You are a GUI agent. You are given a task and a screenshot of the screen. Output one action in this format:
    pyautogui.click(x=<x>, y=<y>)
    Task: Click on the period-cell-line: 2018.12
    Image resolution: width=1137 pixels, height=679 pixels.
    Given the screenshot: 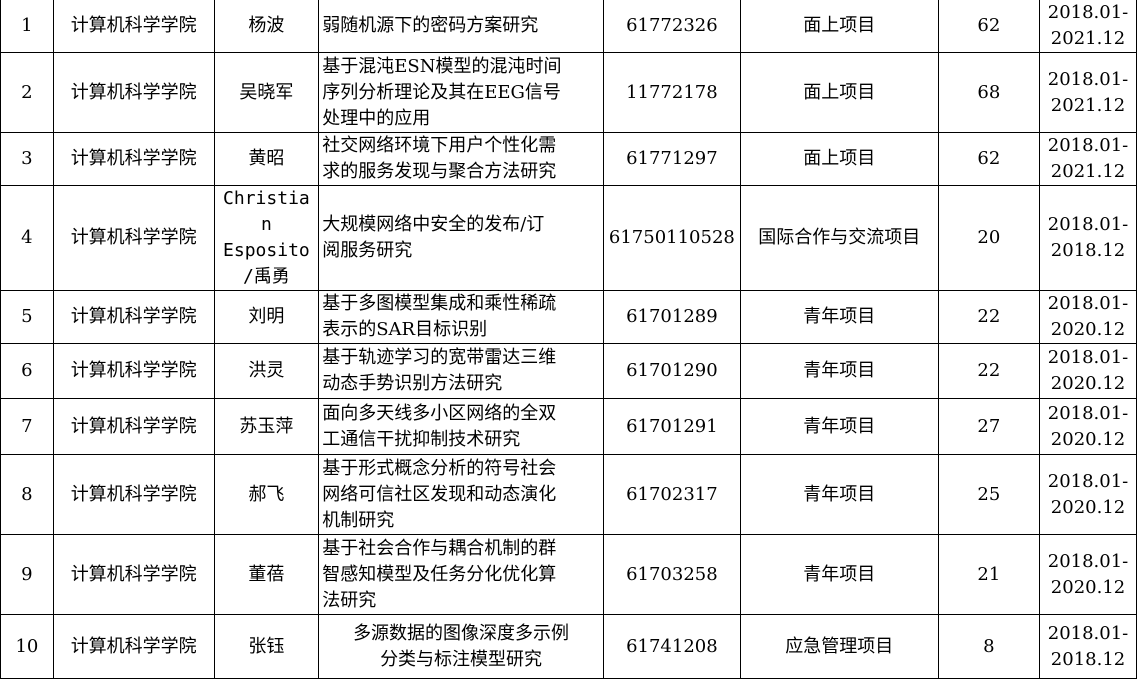 What is the action you would take?
    pyautogui.click(x=1088, y=659)
    